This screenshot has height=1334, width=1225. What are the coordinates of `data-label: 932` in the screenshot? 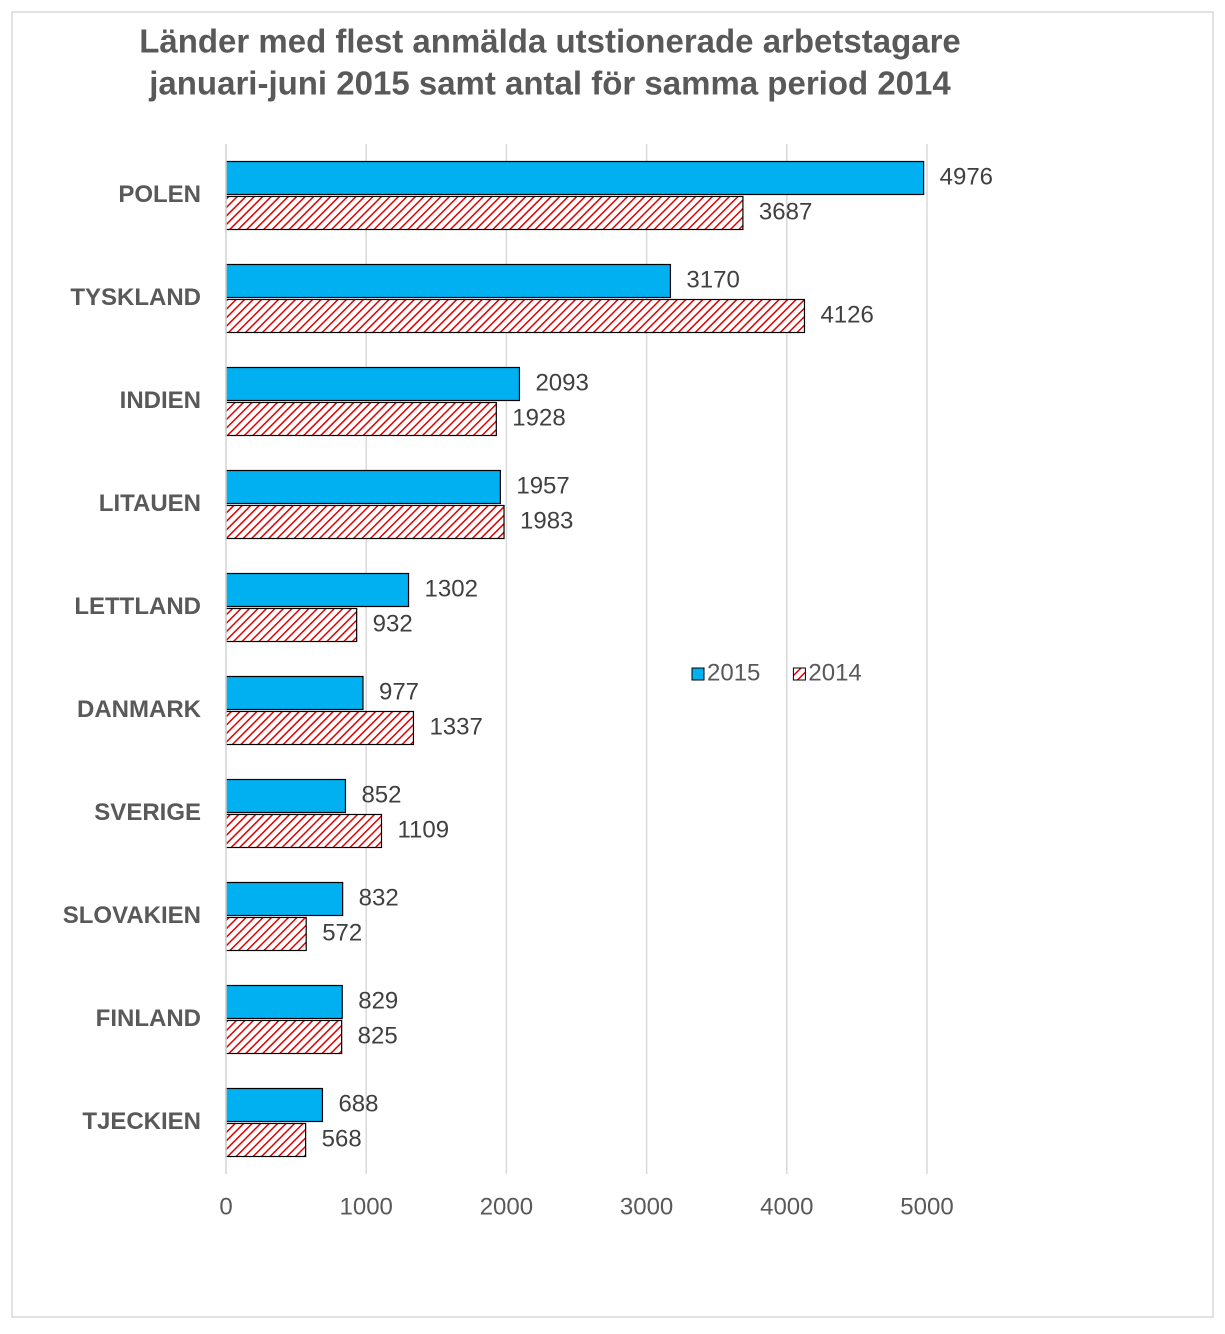 It's located at (393, 623).